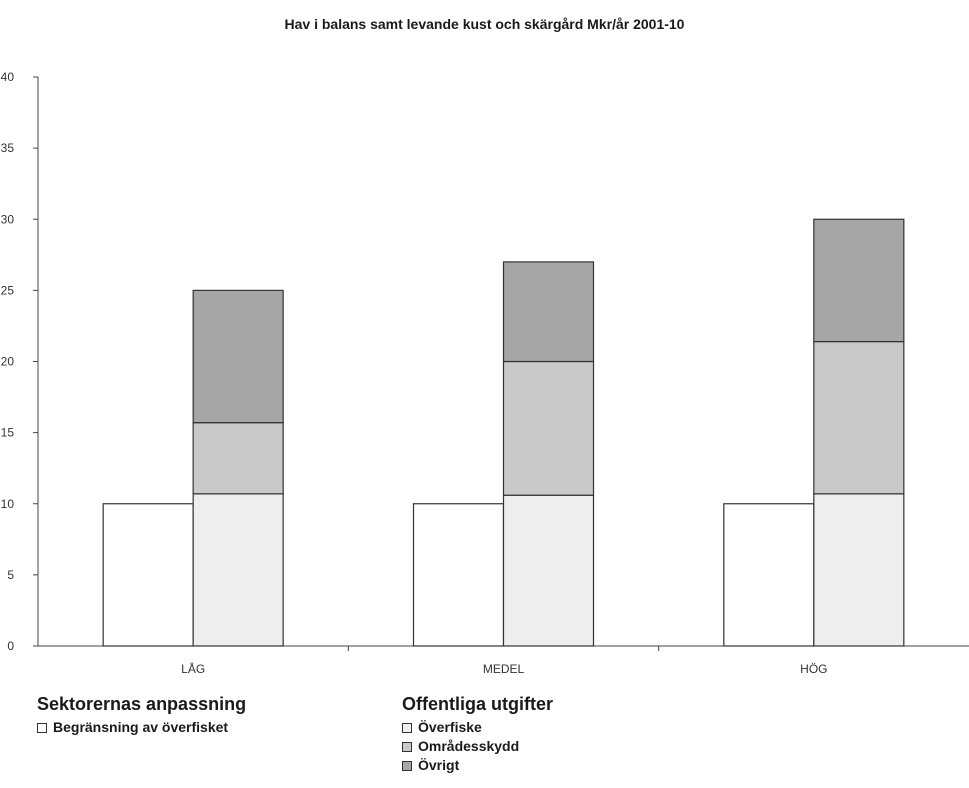  I want to click on y-tick-label: 30, so click(8, 219).